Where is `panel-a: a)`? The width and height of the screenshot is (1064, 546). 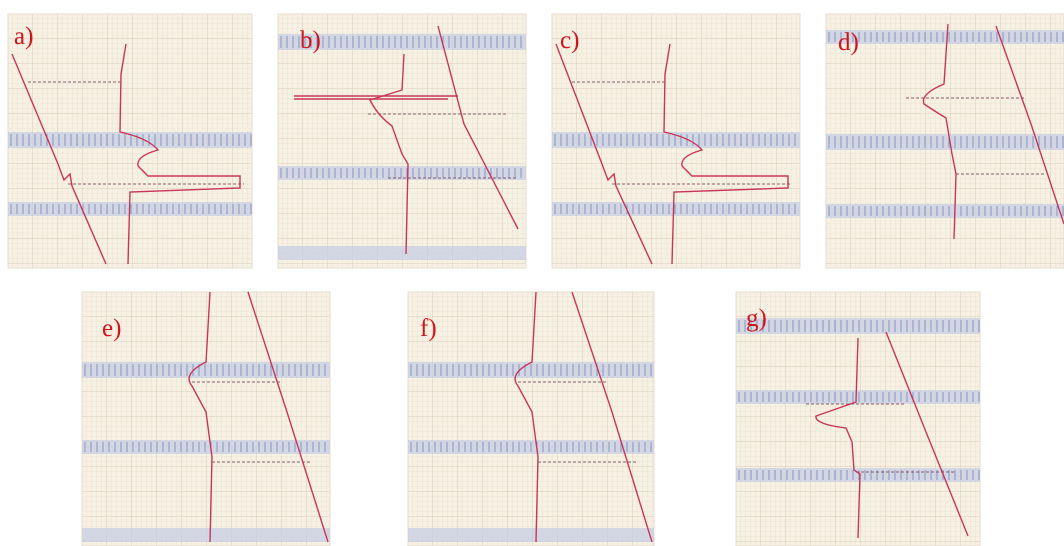 panel-a: a) is located at coordinates (130, 141).